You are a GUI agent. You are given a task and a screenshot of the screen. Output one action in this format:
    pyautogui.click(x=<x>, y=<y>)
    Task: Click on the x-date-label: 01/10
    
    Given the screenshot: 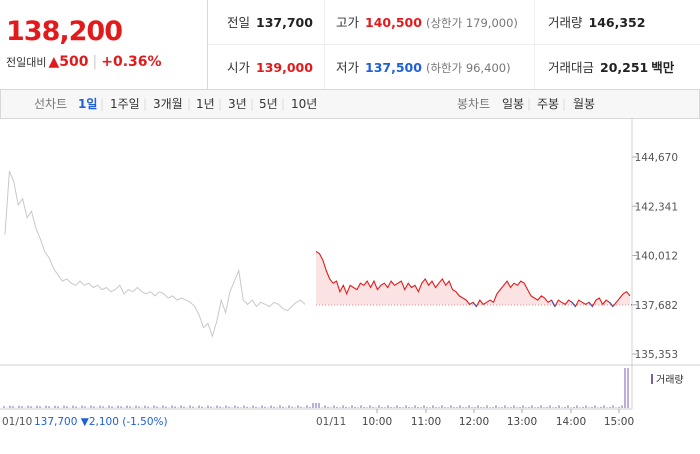 What is the action you would take?
    pyautogui.click(x=17, y=422)
    